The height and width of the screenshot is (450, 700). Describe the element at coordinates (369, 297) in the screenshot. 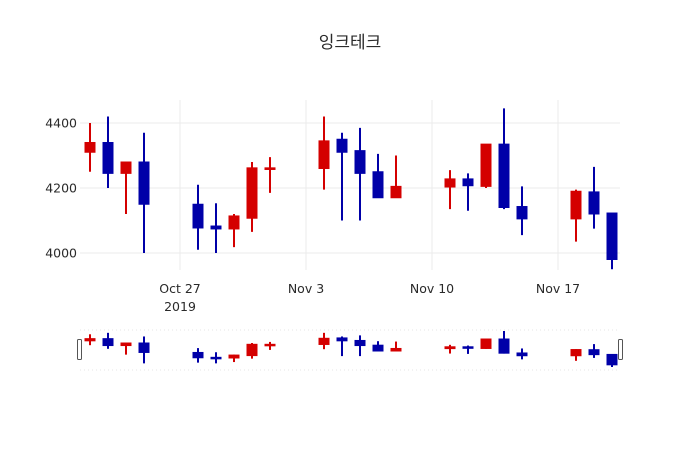

I see `x-axis-ticks: Oct 27 2019 Nov 3 Nov 10 Nov 17` at that location.